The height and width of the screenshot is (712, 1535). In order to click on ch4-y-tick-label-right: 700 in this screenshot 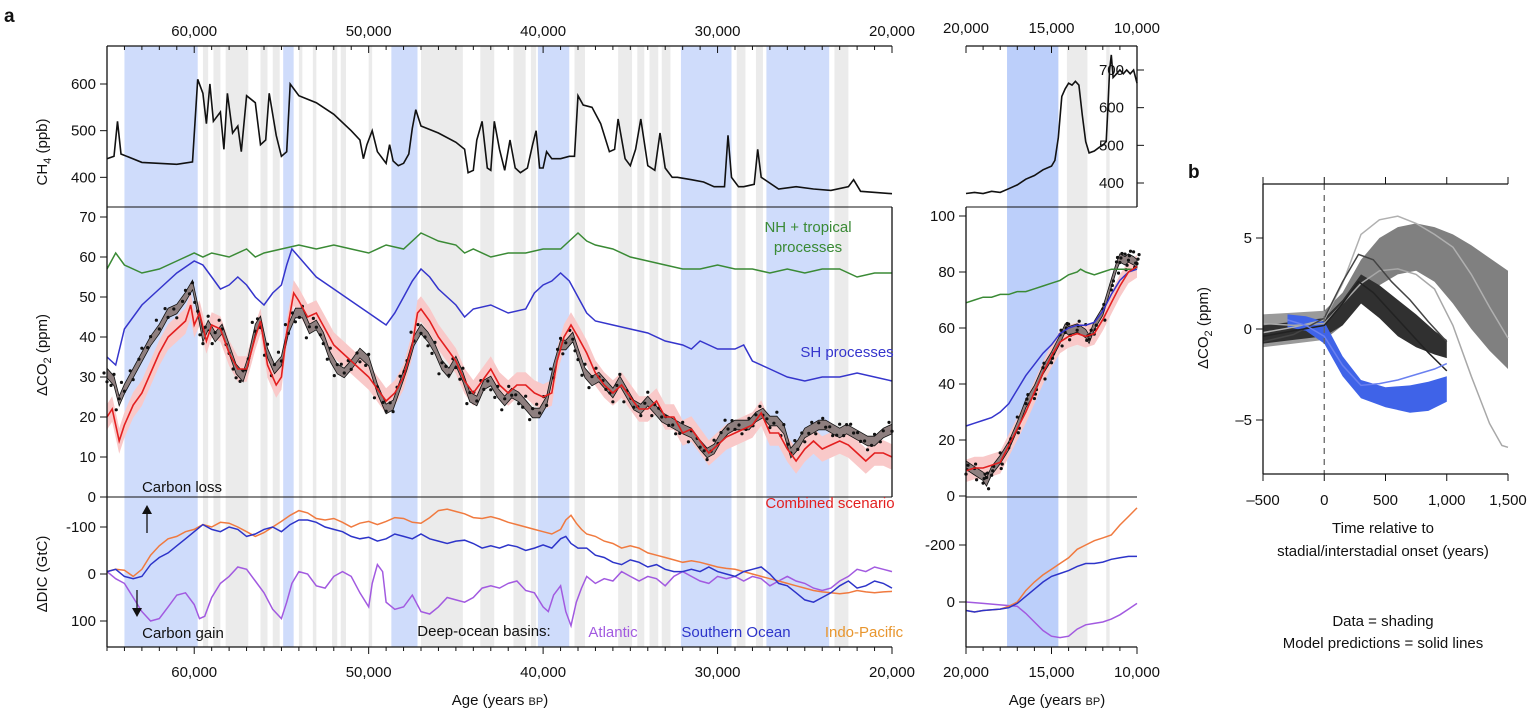, I will do `click(1111, 70)`.